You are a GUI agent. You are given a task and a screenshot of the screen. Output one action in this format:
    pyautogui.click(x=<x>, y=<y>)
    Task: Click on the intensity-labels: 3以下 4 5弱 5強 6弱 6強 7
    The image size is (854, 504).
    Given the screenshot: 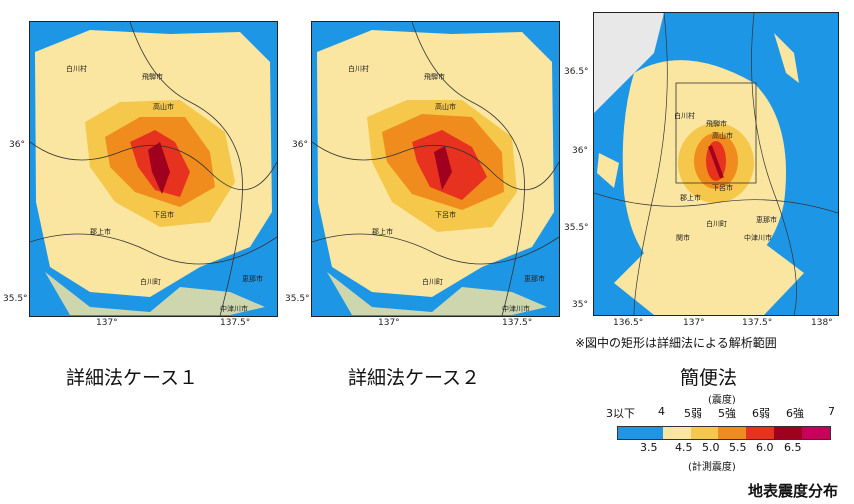 What is the action you would take?
    pyautogui.click(x=723, y=413)
    